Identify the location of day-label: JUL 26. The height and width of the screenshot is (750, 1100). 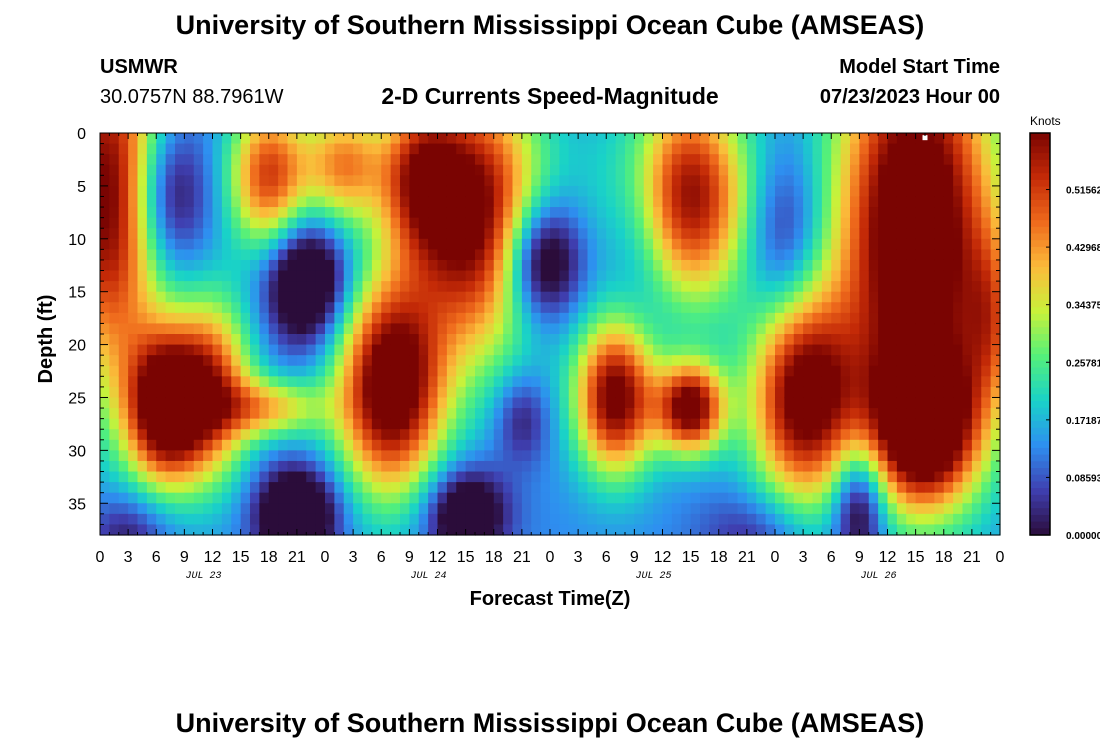
(878, 576).